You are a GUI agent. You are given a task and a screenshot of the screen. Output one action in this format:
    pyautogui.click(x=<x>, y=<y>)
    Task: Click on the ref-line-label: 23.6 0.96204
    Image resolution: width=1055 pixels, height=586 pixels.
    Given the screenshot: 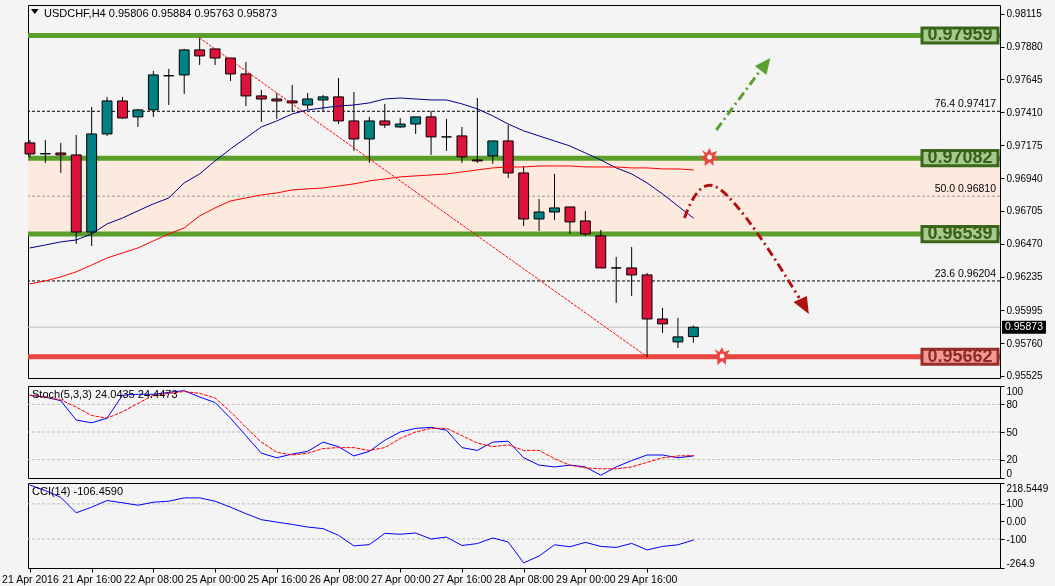 What is the action you would take?
    pyautogui.click(x=965, y=272)
    